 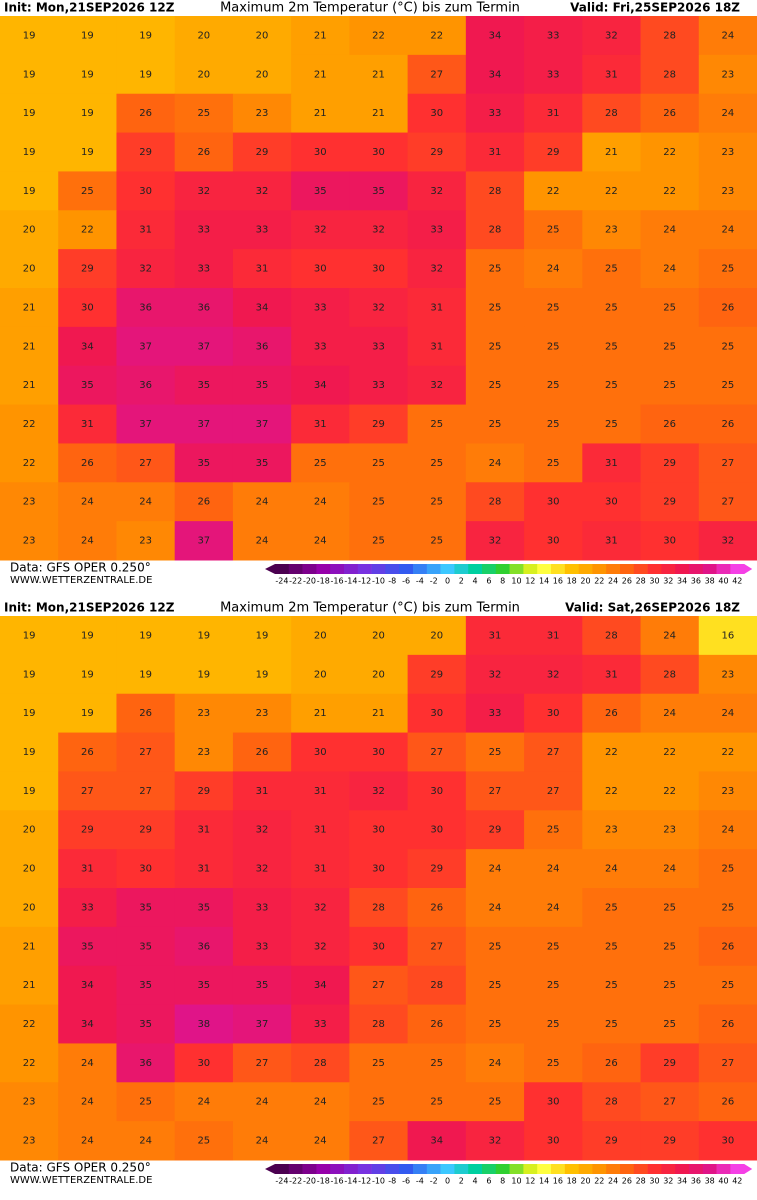 I want to click on temp-value: 28, so click(x=495, y=191).